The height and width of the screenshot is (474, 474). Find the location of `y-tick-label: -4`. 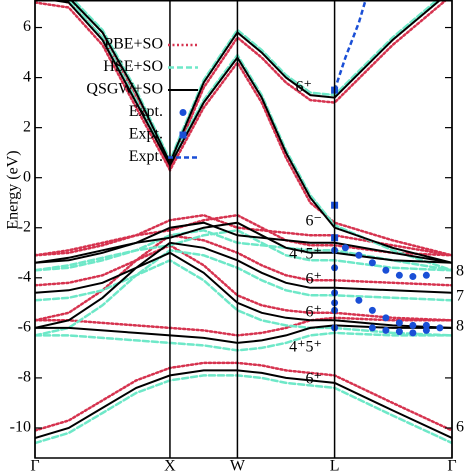

y-tick-label: -4 is located at coordinates (24, 276).